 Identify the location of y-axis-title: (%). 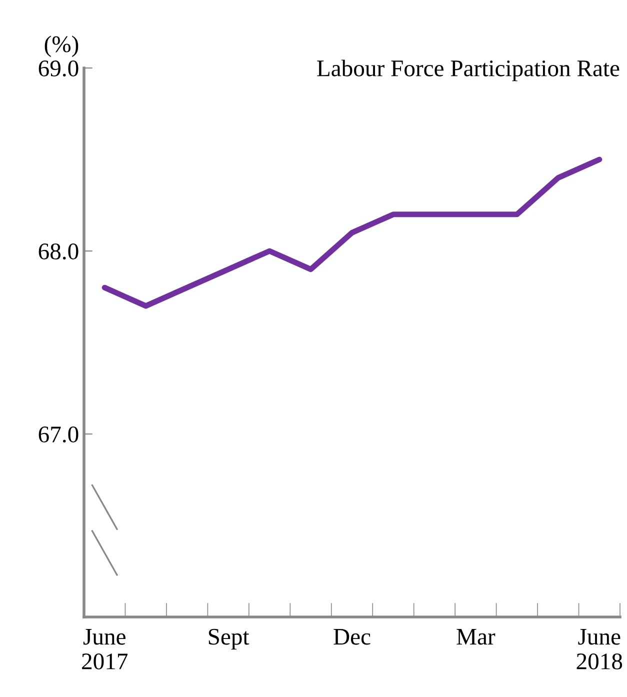
(61, 47).